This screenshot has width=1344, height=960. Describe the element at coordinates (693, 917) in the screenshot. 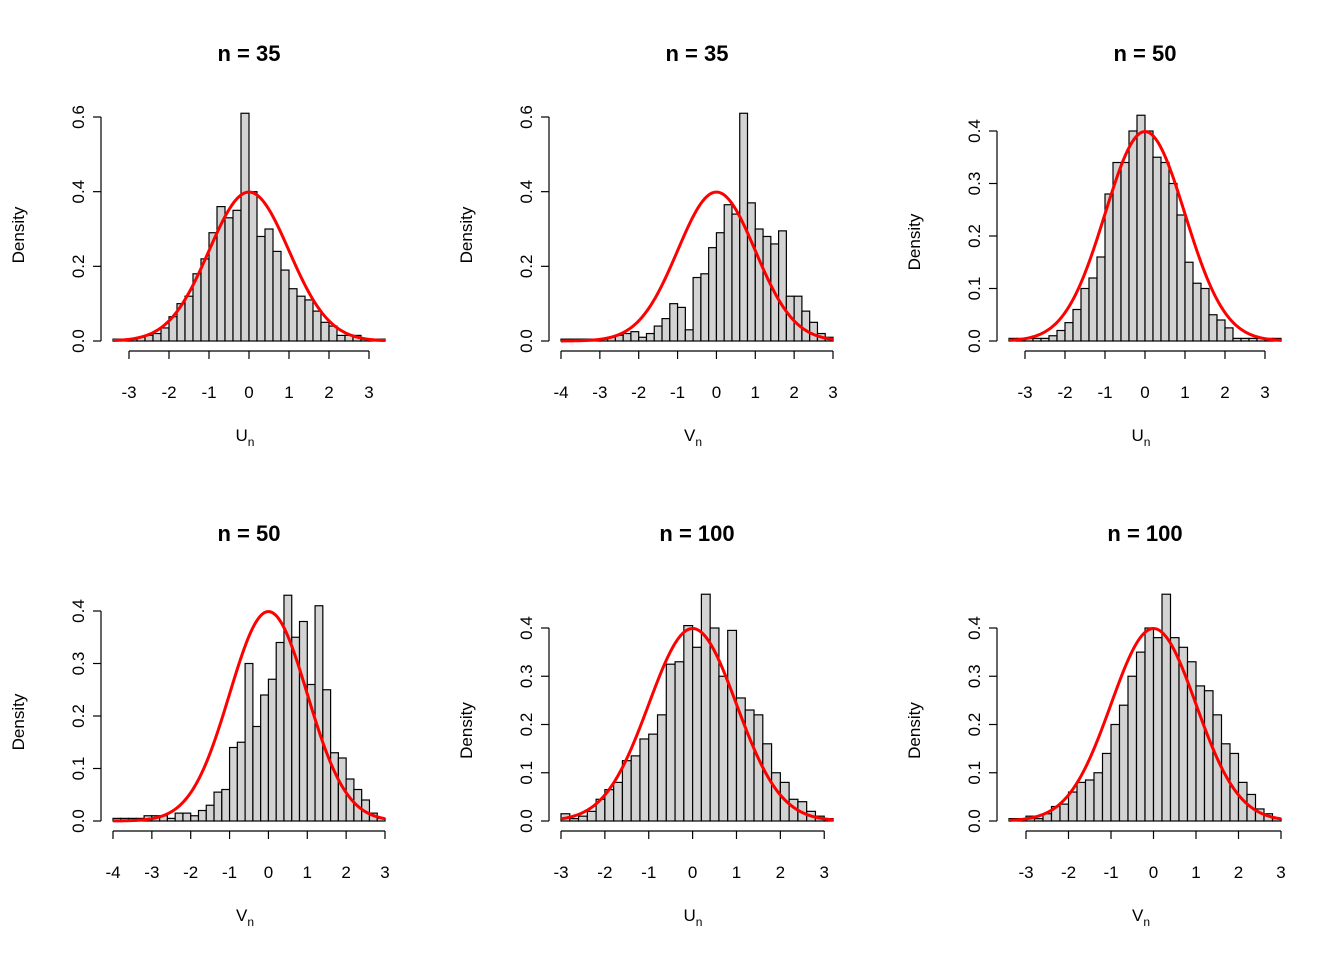

I see `x-axis-label: Un` at that location.